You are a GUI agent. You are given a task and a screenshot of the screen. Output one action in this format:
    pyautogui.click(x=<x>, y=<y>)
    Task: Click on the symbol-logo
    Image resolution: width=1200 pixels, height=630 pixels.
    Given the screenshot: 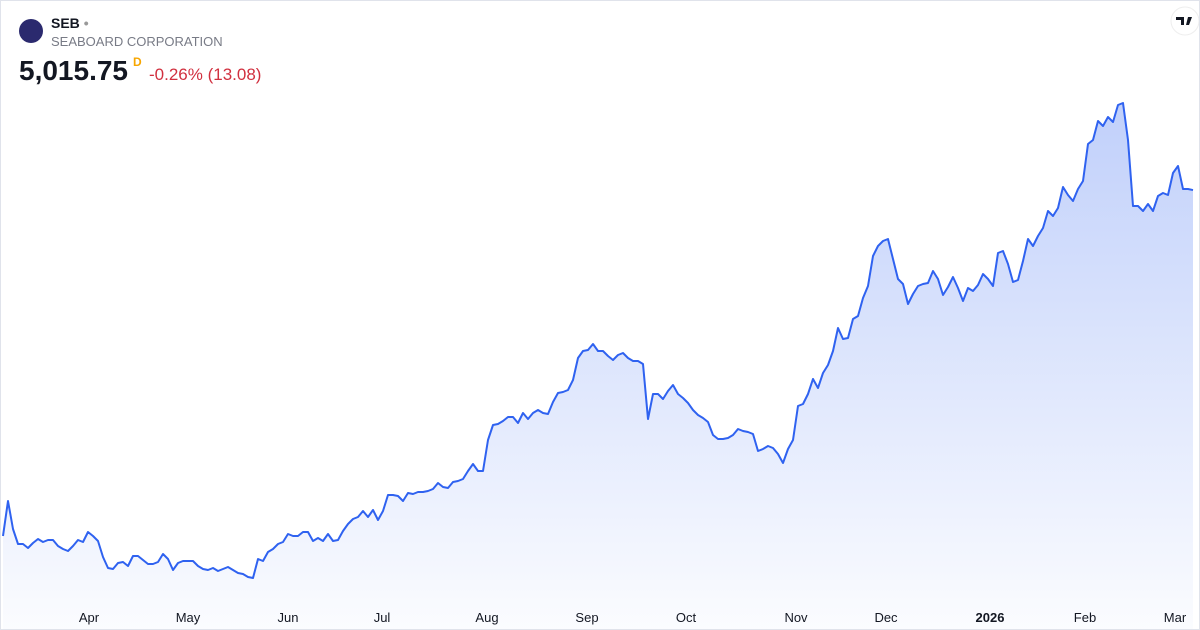 What is the action you would take?
    pyautogui.click(x=31, y=31)
    